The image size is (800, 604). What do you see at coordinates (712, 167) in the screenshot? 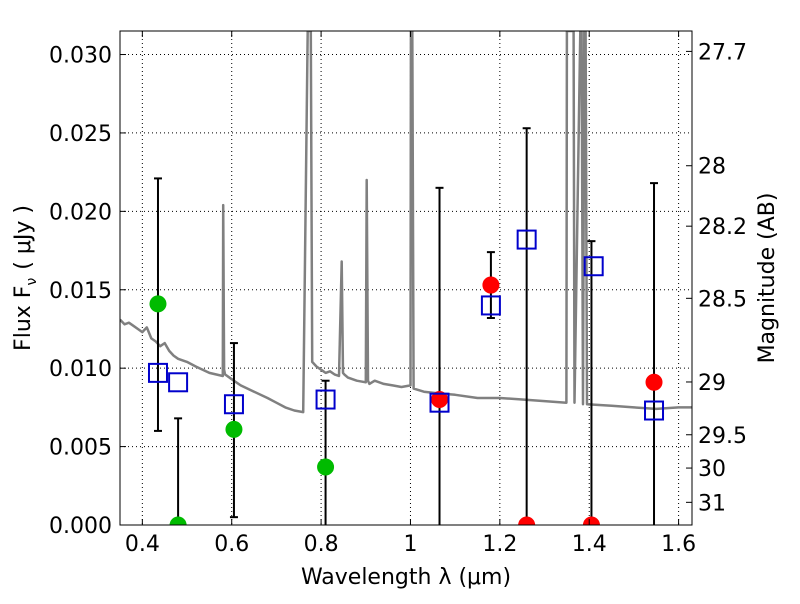
I see `mag-tick-label: 28` at bounding box center [712, 167].